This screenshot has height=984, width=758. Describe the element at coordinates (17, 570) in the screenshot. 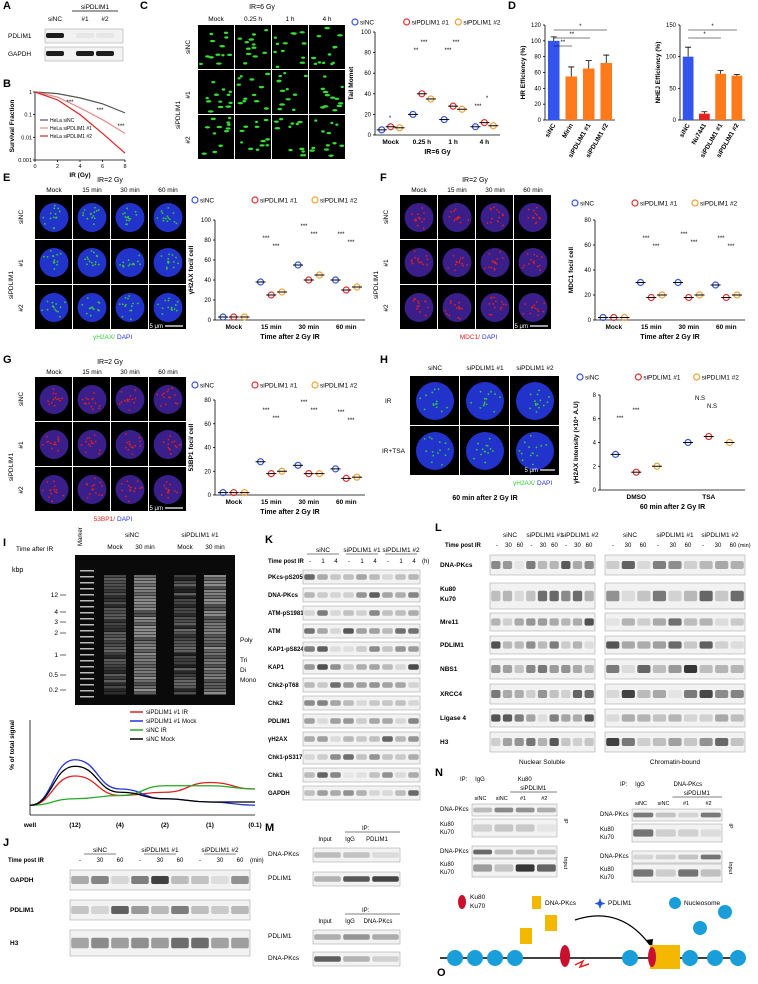

I see `label: kbp` at that location.